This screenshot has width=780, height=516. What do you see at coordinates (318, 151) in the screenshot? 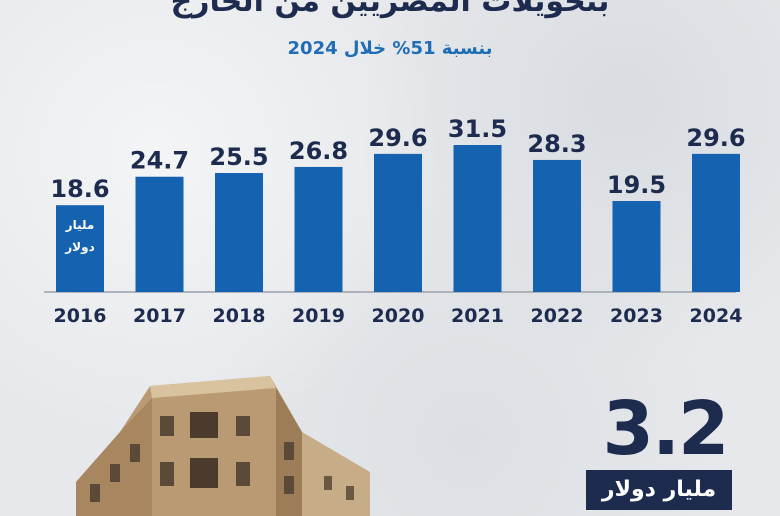
I see `value-label-2019: 26.8` at bounding box center [318, 151].